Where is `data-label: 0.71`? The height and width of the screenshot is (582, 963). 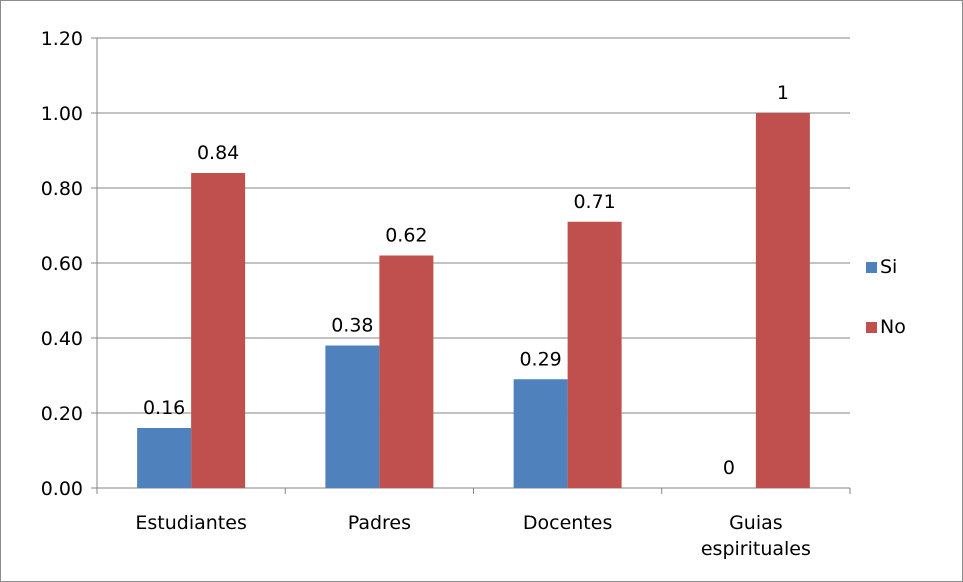 data-label: 0.71 is located at coordinates (594, 202).